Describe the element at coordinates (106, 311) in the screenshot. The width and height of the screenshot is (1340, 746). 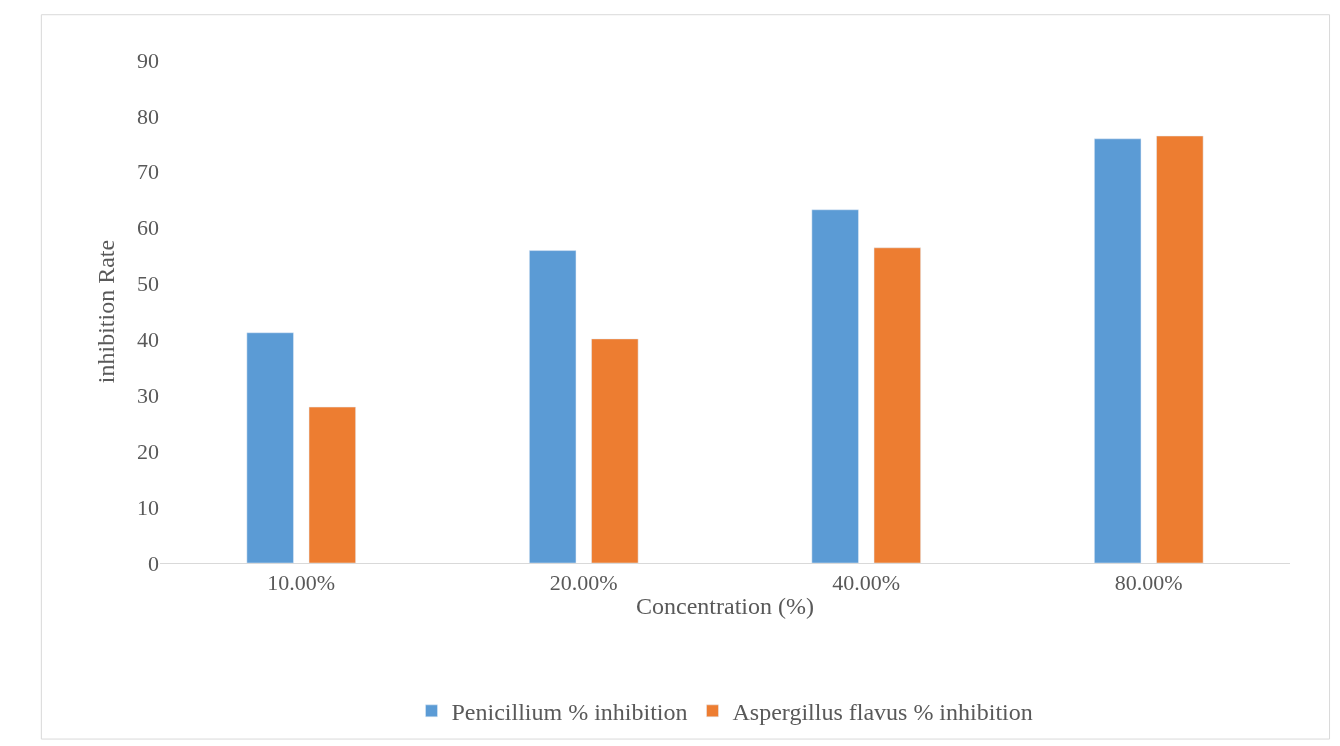
I see `y-axis-title: inhibition Rate` at that location.